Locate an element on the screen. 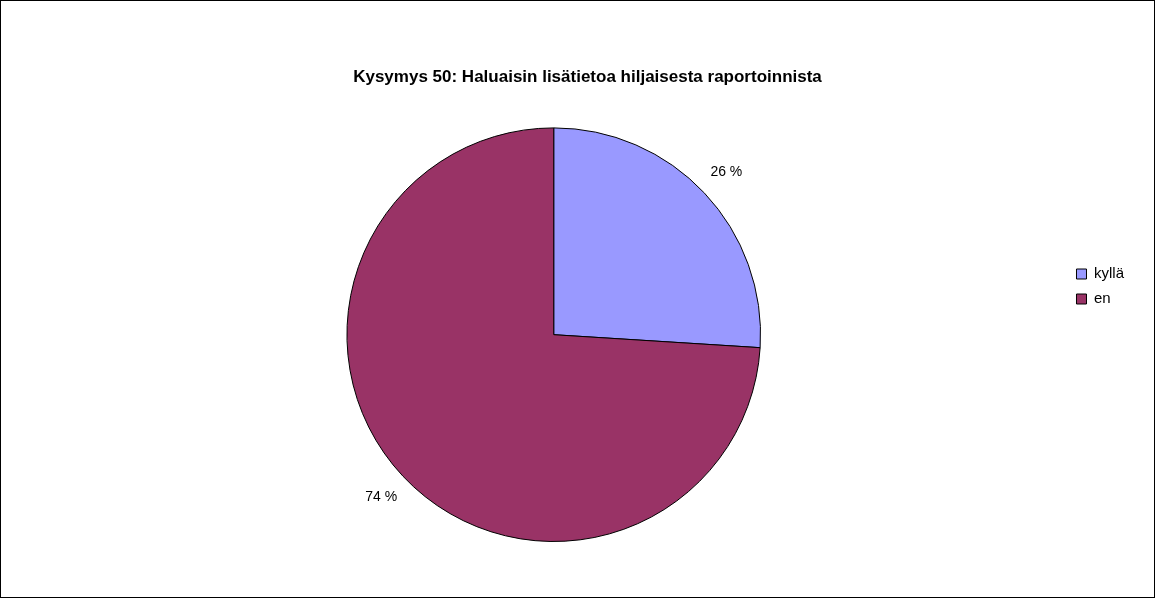 This screenshot has height=598, width=1155. legend-label: kyllä is located at coordinates (1109, 273).